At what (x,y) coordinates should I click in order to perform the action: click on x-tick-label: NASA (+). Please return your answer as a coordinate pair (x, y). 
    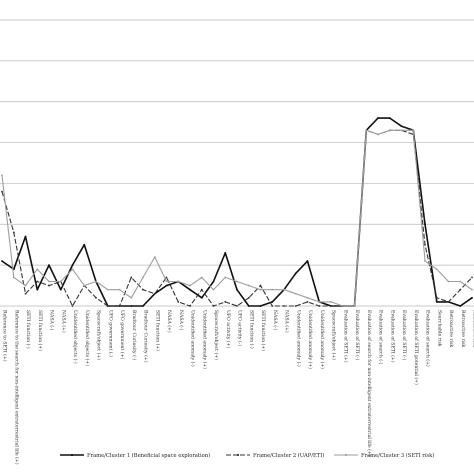
    Looking at the image, I should click on (169, 321).